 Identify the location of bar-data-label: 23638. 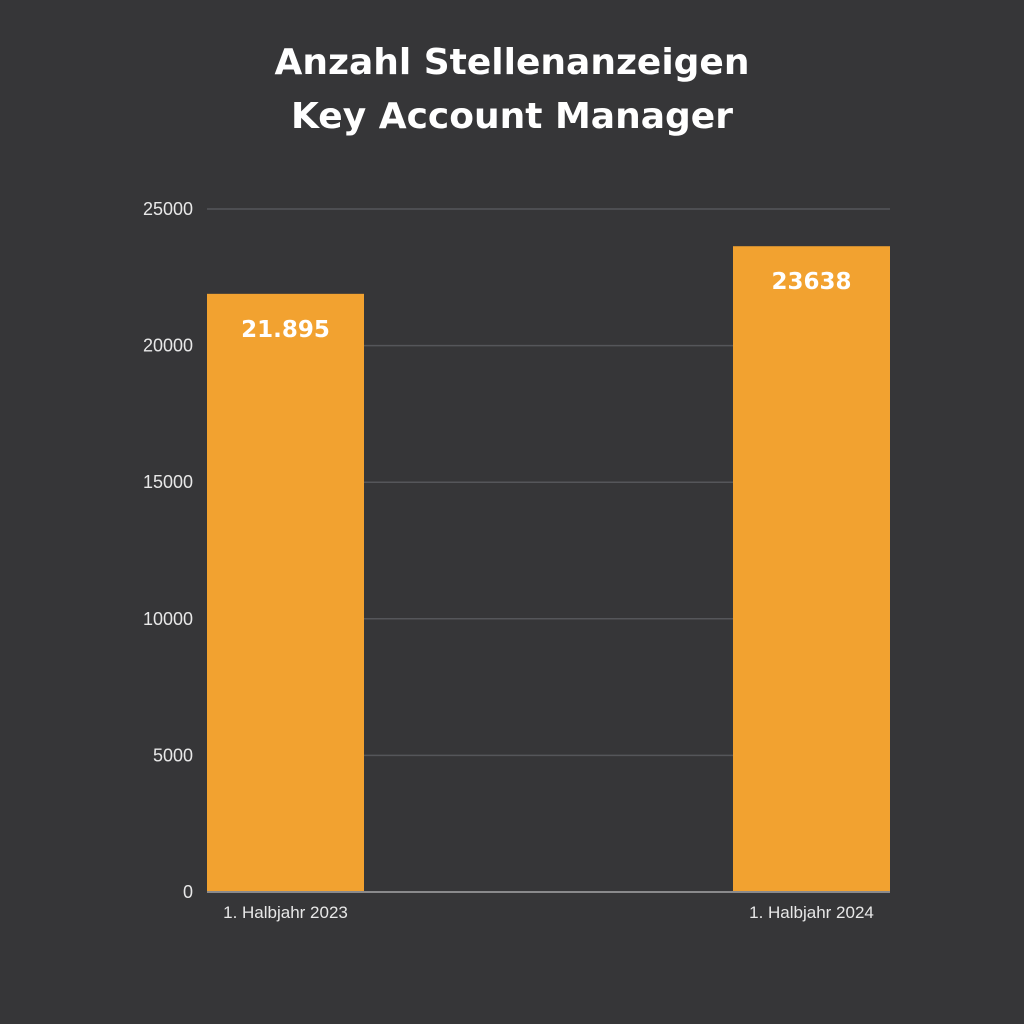
(811, 282).